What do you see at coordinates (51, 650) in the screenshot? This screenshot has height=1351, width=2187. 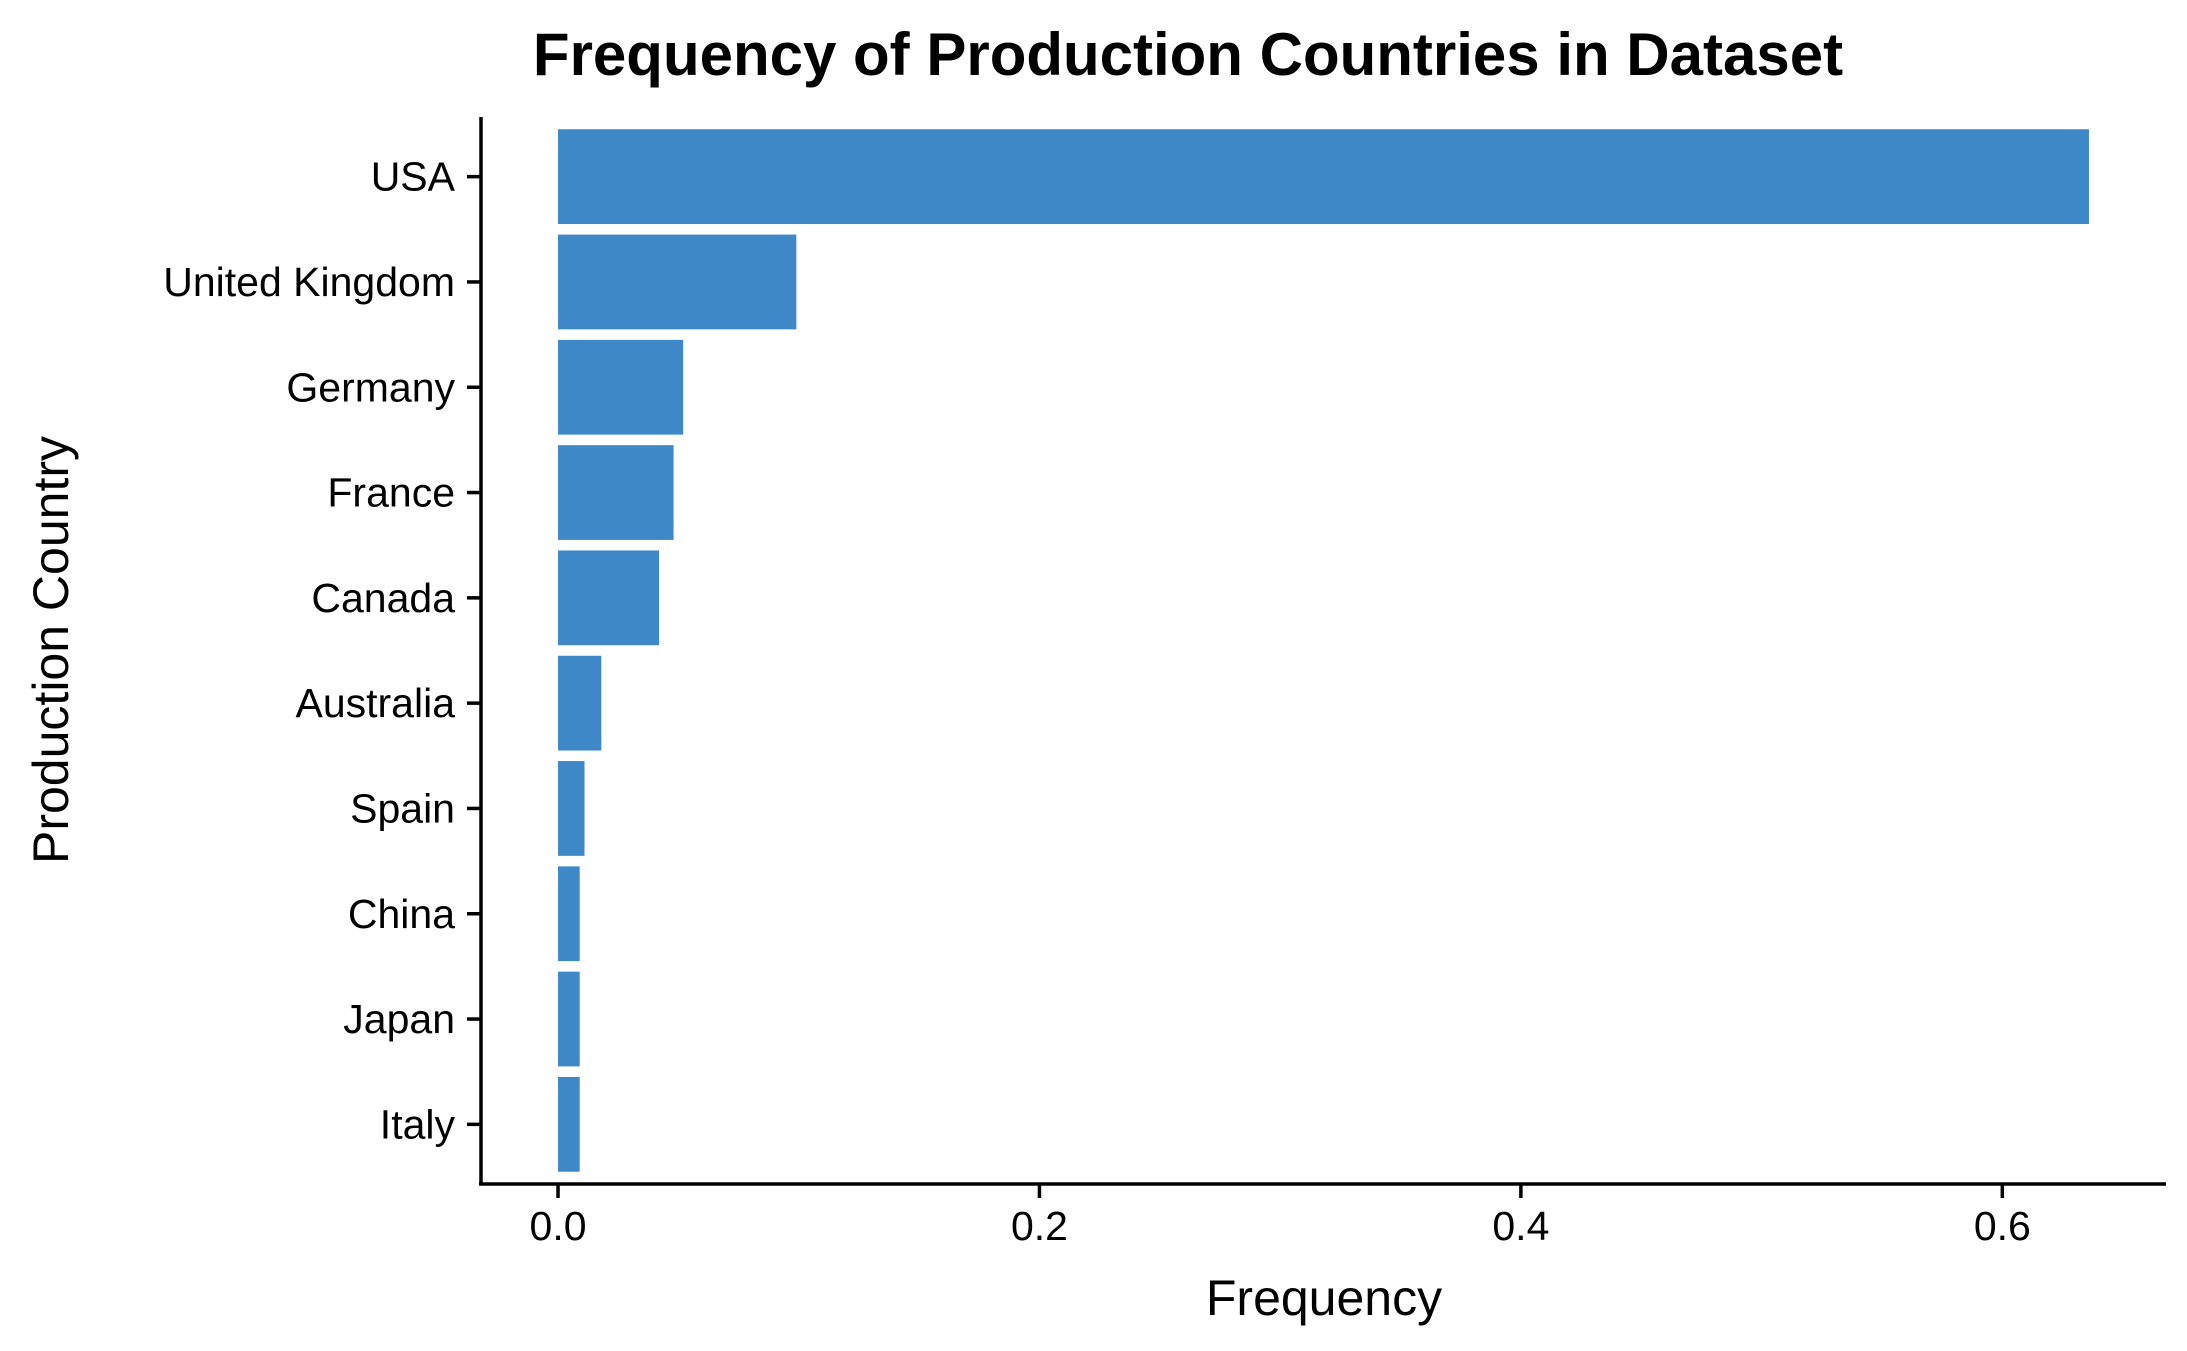 I see `y-axis-title: Production Country` at bounding box center [51, 650].